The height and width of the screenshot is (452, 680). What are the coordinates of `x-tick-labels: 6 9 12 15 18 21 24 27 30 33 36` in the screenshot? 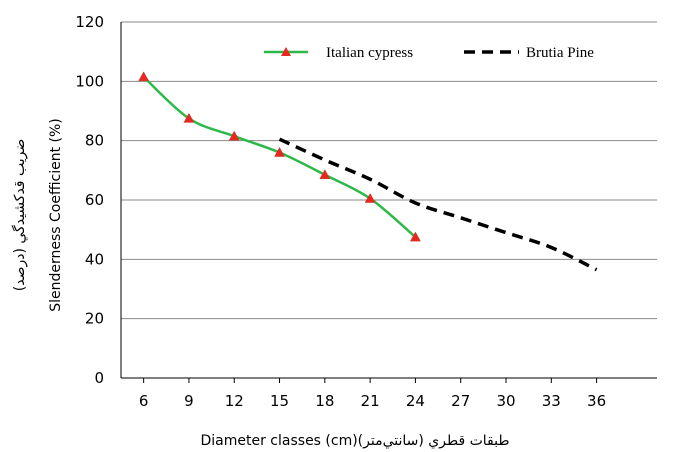 It's located at (372, 401).